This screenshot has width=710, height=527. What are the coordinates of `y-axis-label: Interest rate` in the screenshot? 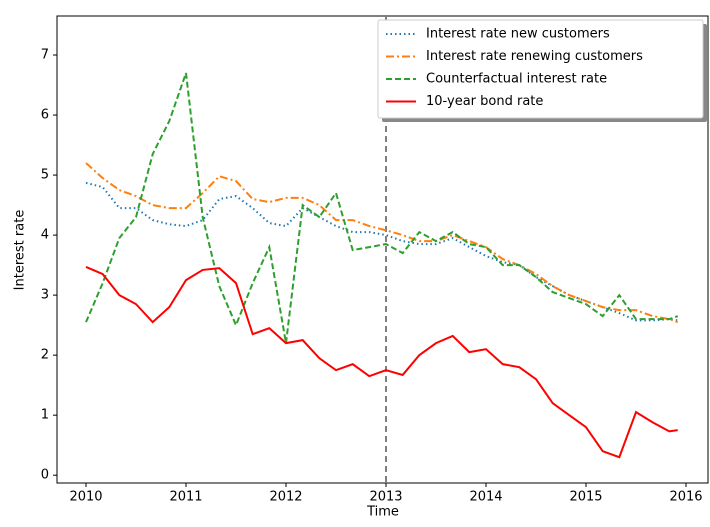 It's located at (20, 250).